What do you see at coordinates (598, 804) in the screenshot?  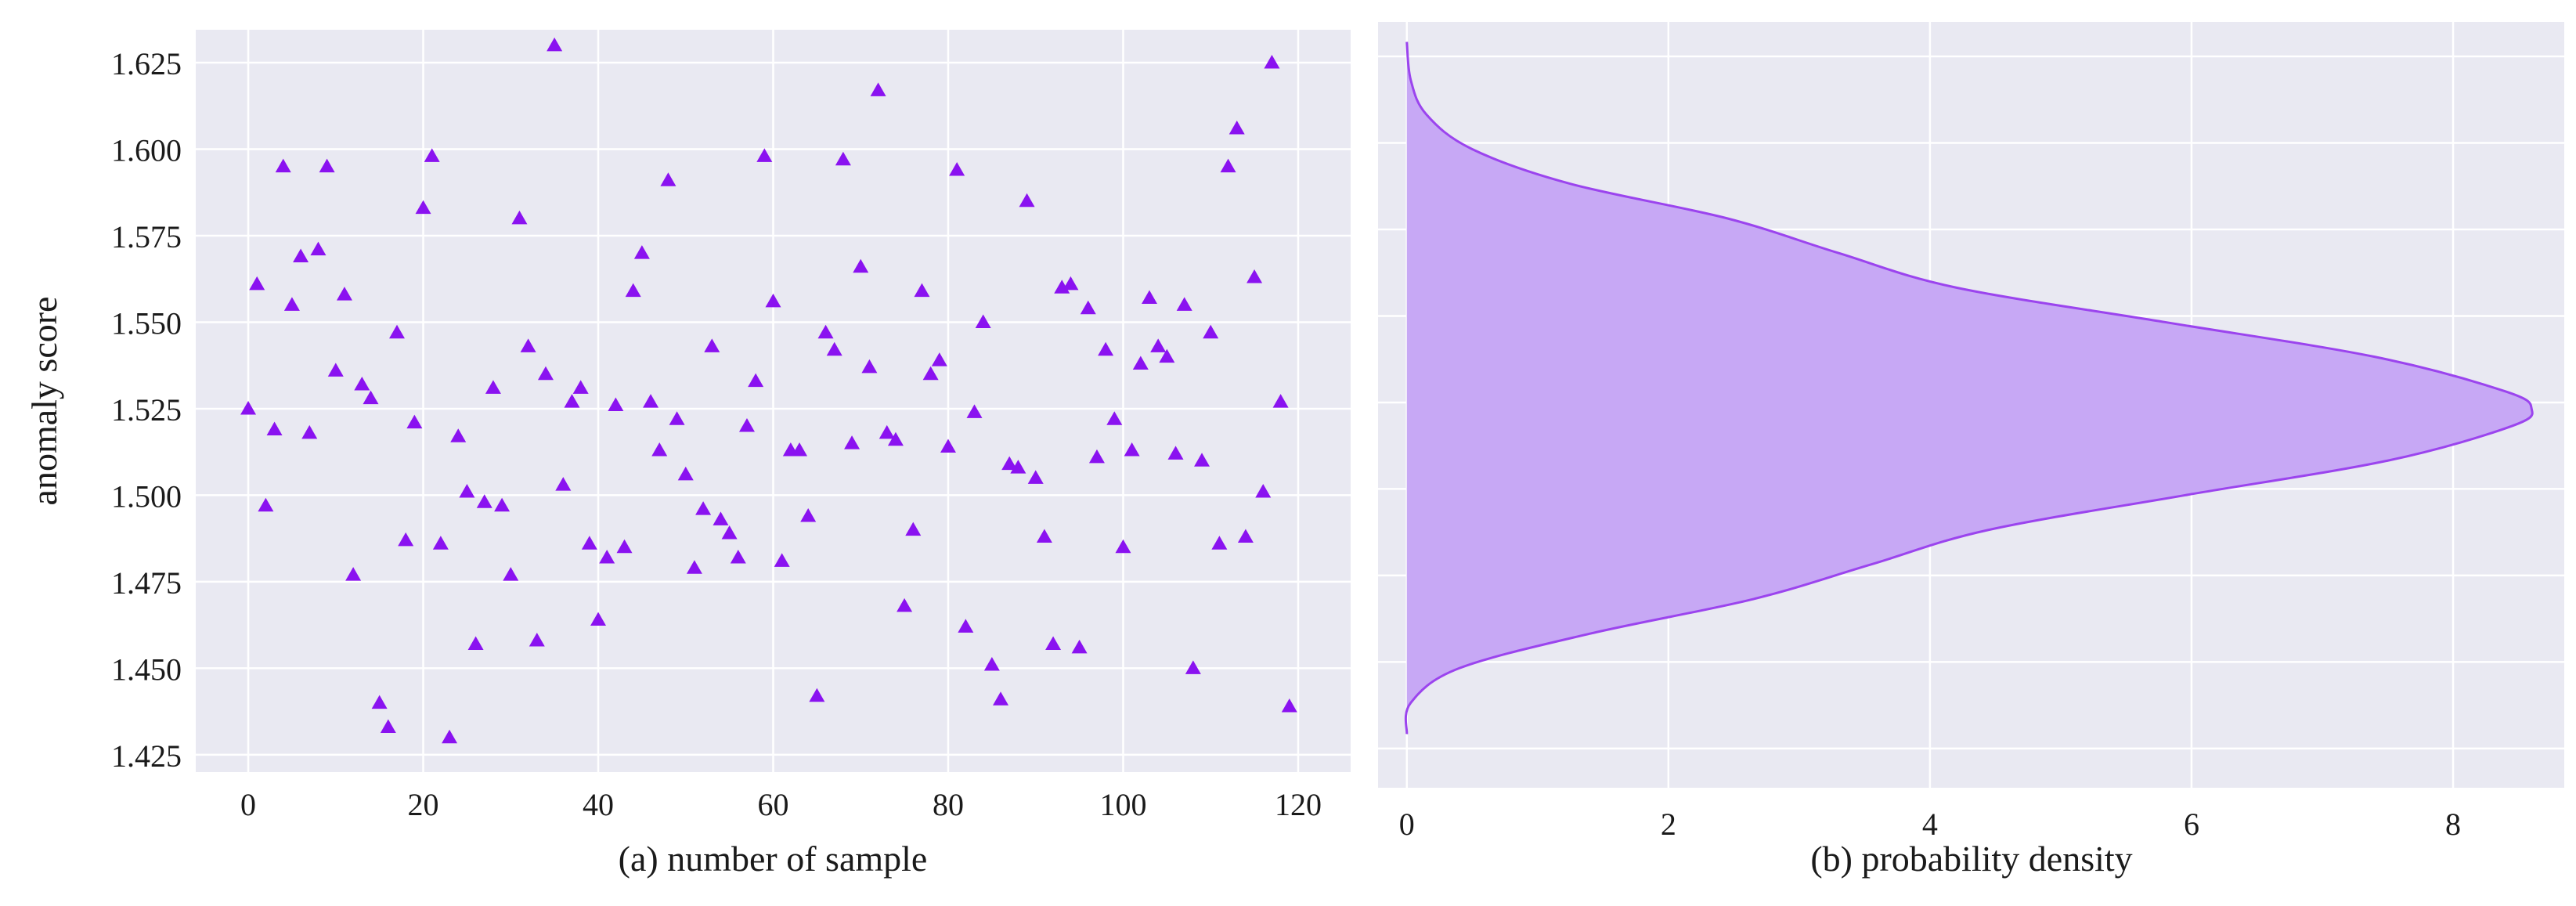 I see `scatter-x-tick-label: 40` at bounding box center [598, 804].